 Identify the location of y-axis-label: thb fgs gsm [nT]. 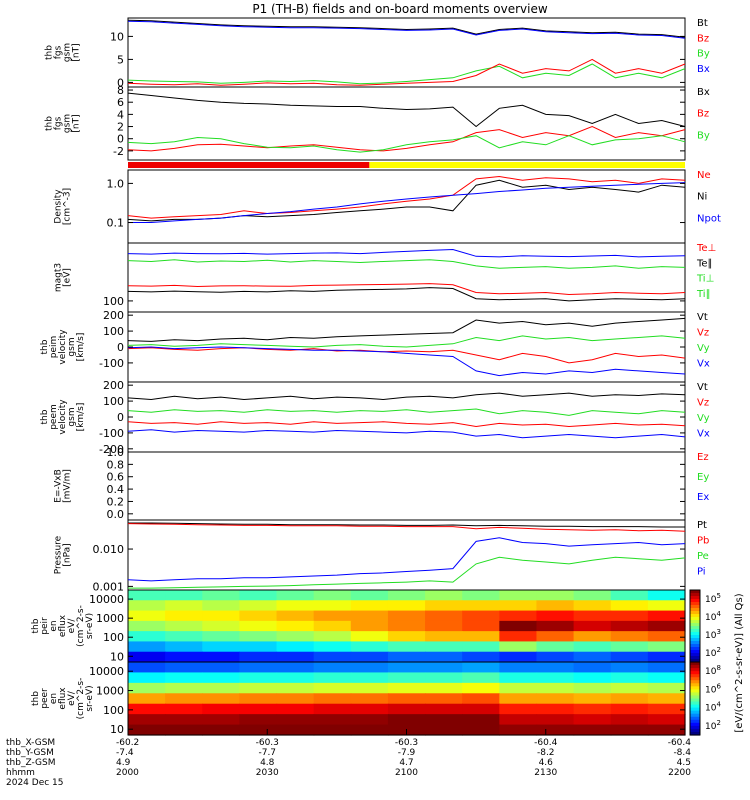
(63, 123).